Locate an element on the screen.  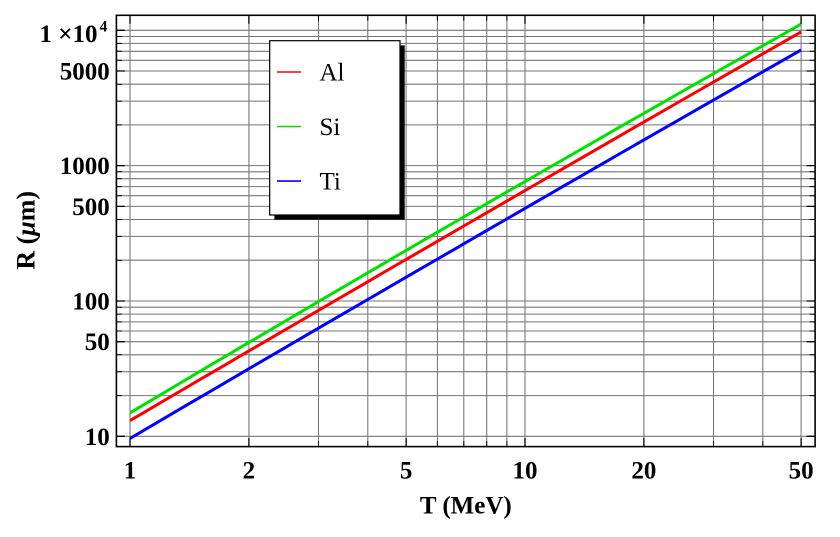
svg-text: 100 is located at coordinates (91, 302).